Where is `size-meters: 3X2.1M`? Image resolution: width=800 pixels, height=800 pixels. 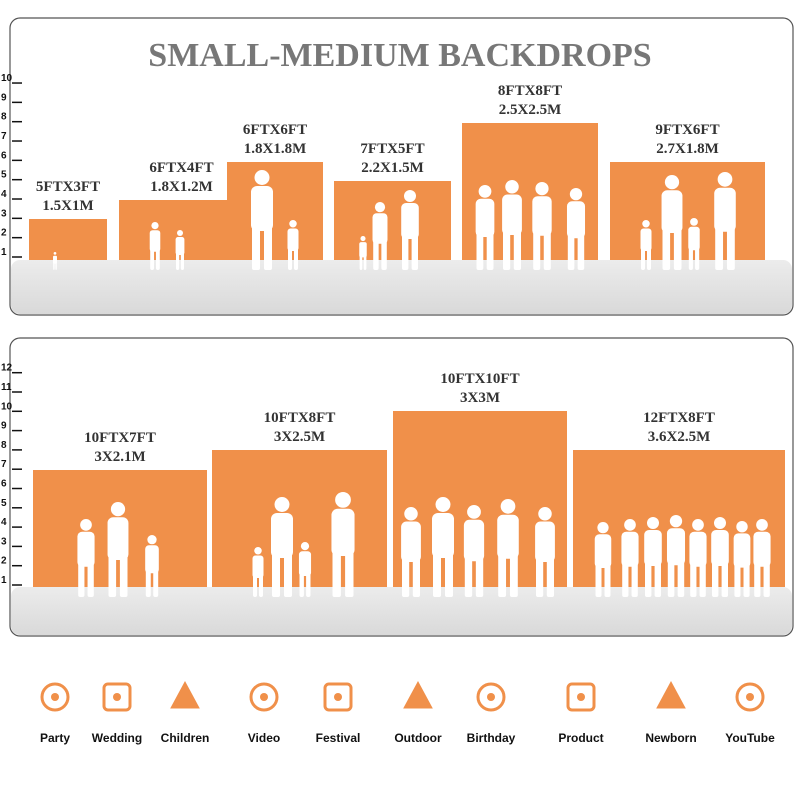
size-meters: 3X2.1M is located at coordinates (119, 457).